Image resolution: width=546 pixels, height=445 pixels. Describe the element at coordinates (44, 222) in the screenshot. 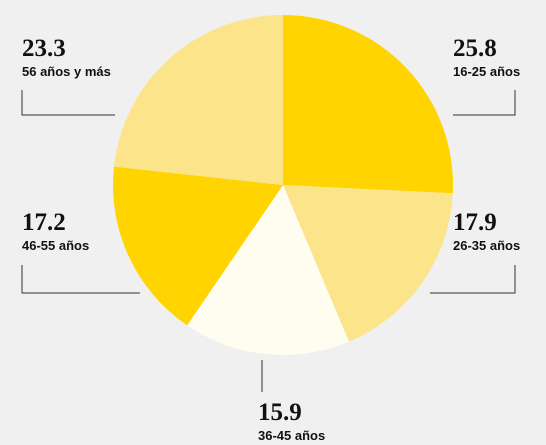

I see `value-label: 17.2` at that location.